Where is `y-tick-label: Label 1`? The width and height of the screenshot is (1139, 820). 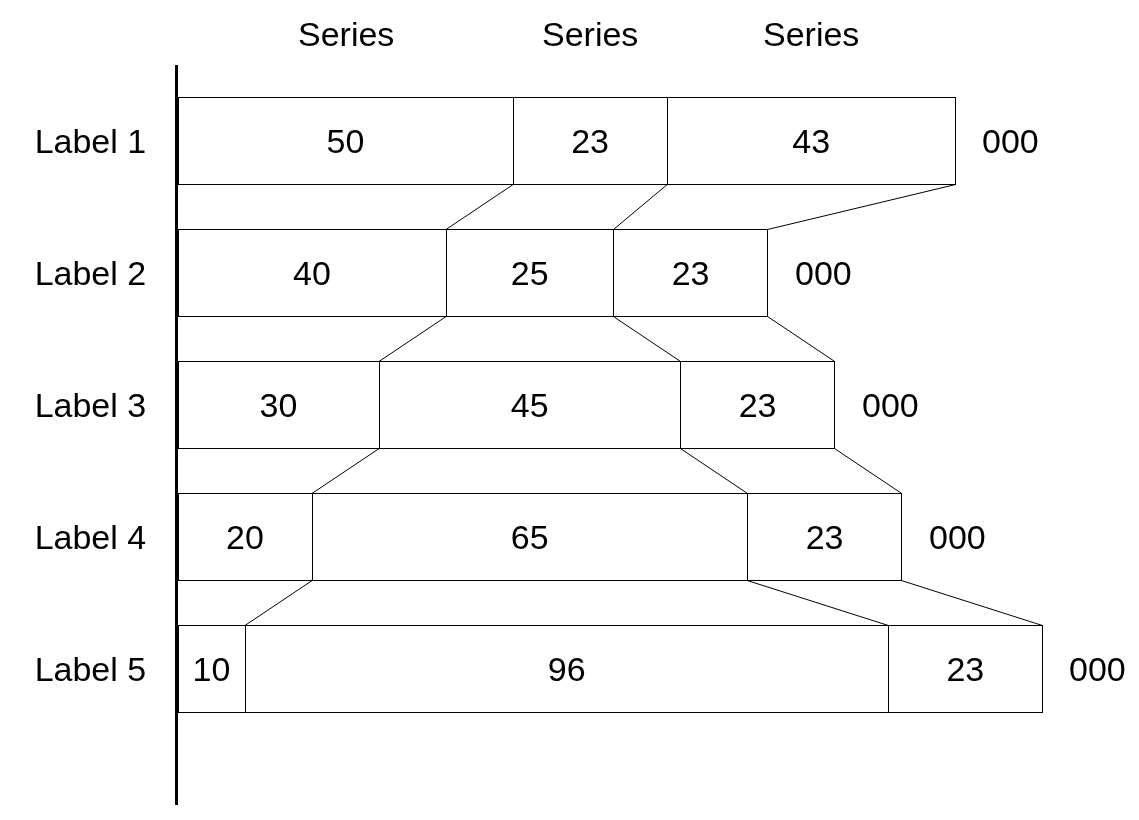 y-tick-label: Label 1 is located at coordinates (90, 140).